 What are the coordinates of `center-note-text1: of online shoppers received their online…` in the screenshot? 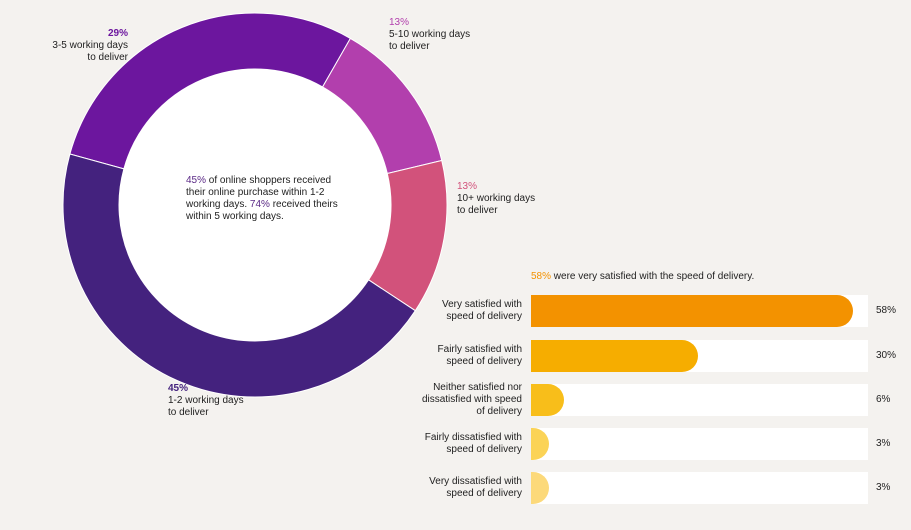 It's located at (259, 192).